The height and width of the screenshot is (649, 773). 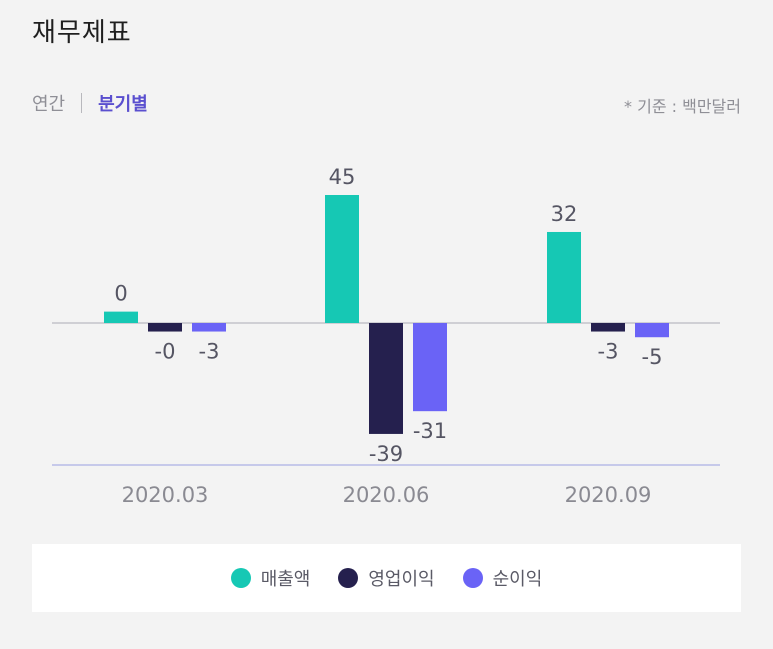 What do you see at coordinates (49, 104) in the screenshot?
I see `tab-annual: 연간` at bounding box center [49, 104].